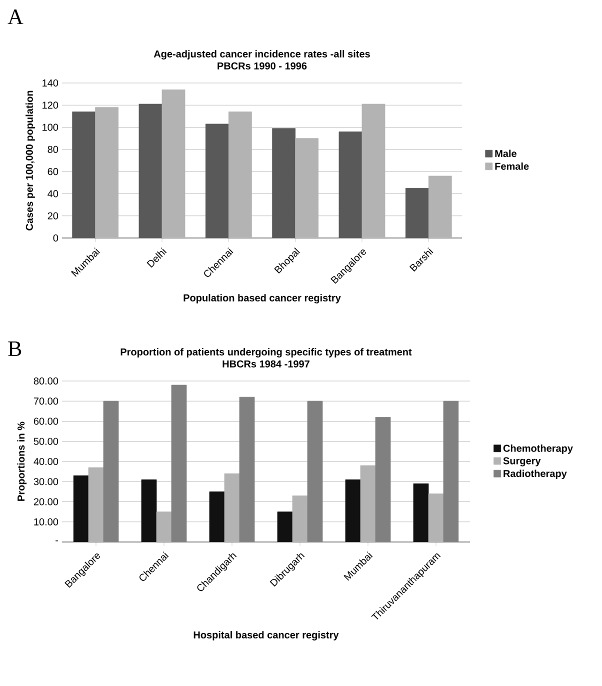 Image resolution: width=602 pixels, height=686 pixels. What do you see at coordinates (30, 160) in the screenshot?
I see `y-axis-title: Cases per 100,000 population` at bounding box center [30, 160].